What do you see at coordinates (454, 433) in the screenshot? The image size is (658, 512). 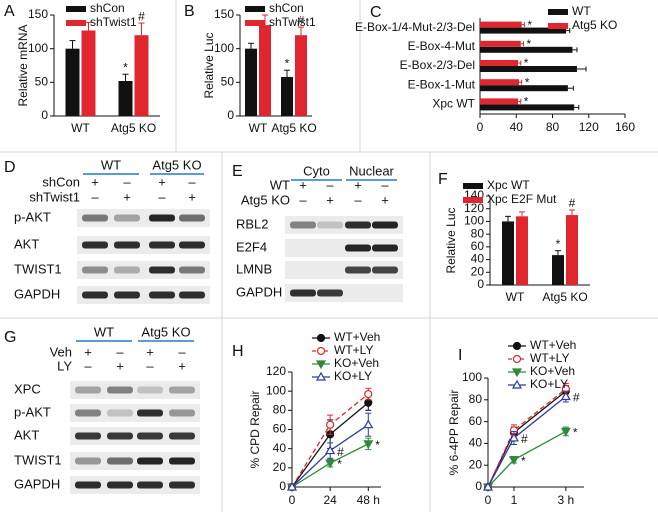 I see `y-axis-label: % 6-4PP Repair` at bounding box center [454, 433].